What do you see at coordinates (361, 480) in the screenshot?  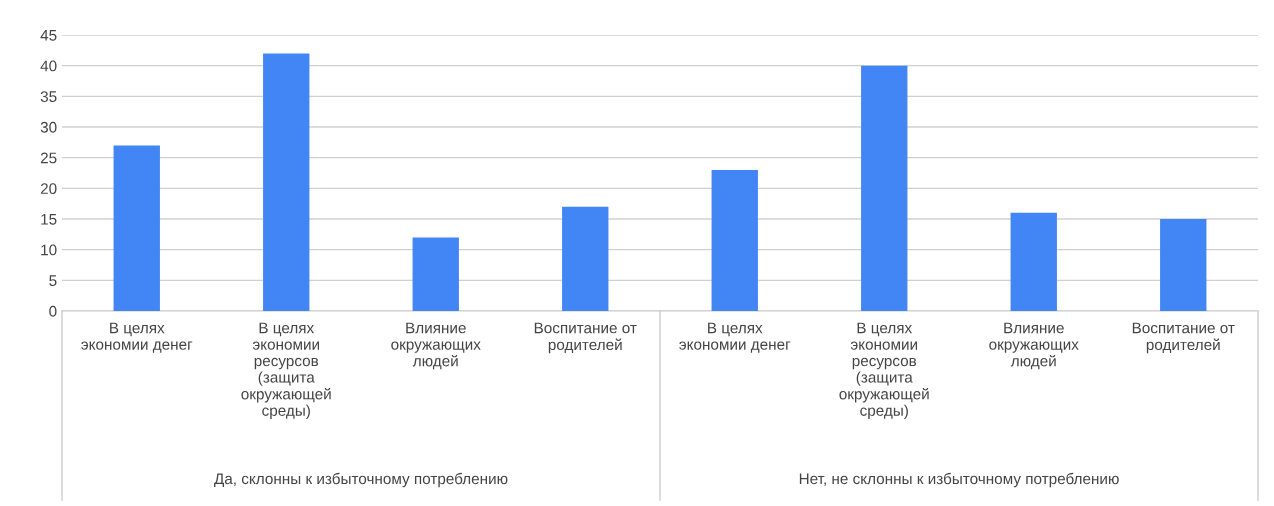 I see `text: Да, склонны к избыточному потреблению` at bounding box center [361, 480].